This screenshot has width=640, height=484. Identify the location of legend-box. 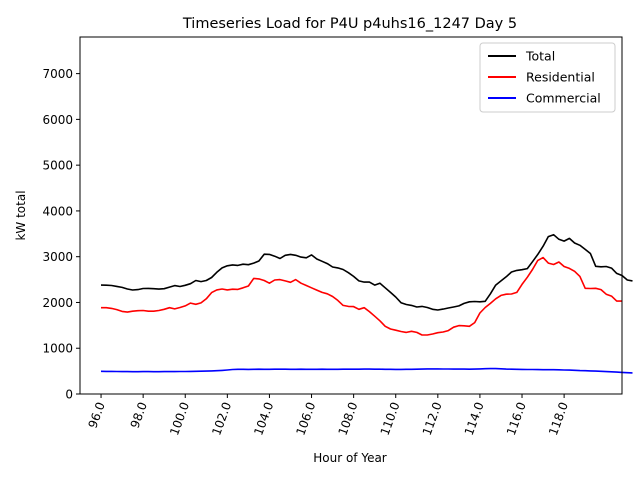
(547, 77).